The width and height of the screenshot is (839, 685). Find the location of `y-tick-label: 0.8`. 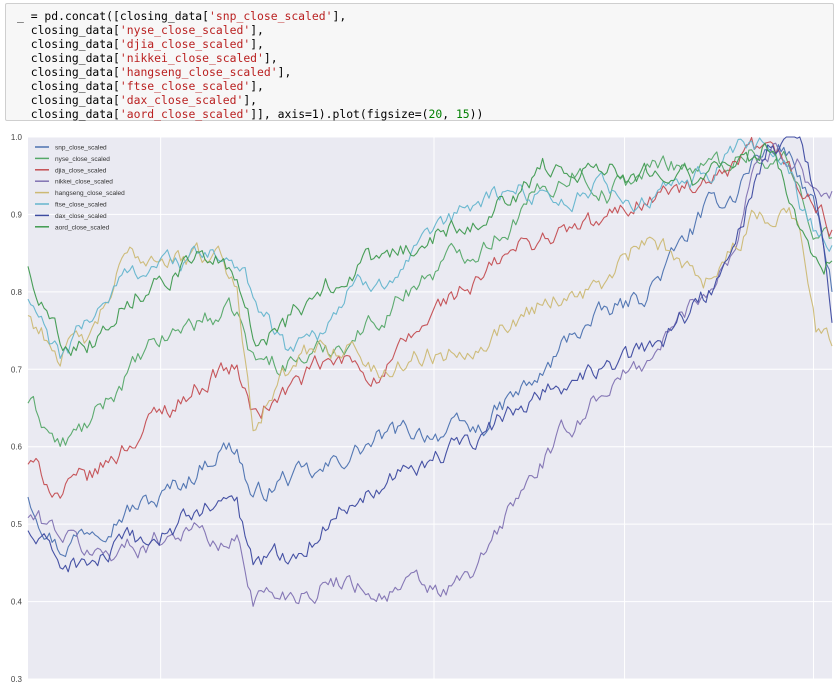

y-tick-label: 0.8 is located at coordinates (17, 292).